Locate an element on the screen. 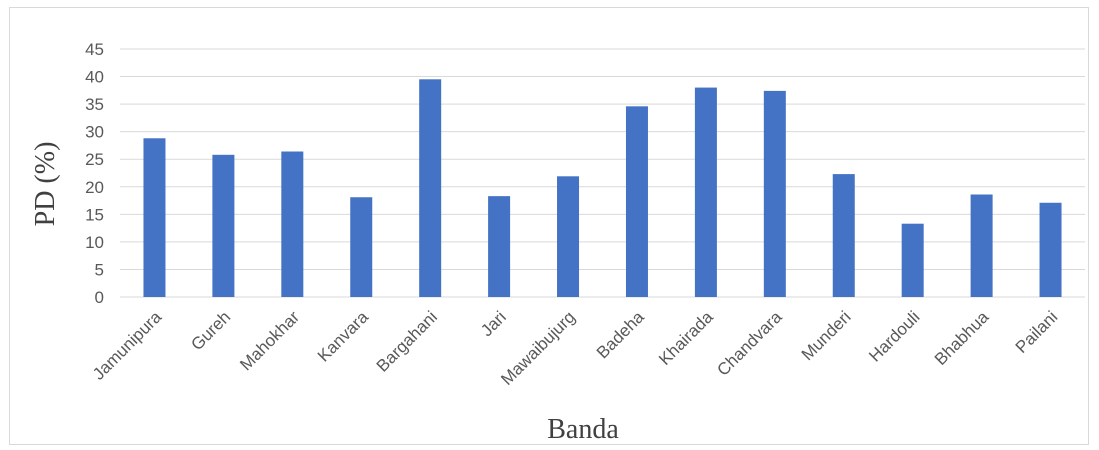 The height and width of the screenshot is (450, 1099). y-tick-label: 20 is located at coordinates (94, 187).